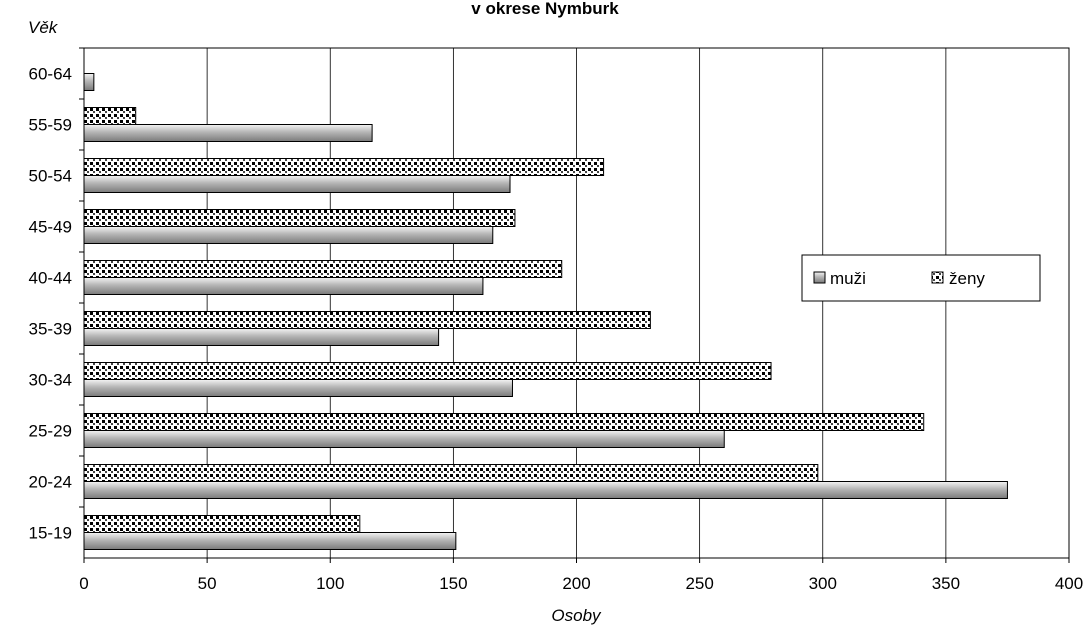  Describe the element at coordinates (819, 277) in the screenshot. I see `legend-swatch-muzi` at that location.